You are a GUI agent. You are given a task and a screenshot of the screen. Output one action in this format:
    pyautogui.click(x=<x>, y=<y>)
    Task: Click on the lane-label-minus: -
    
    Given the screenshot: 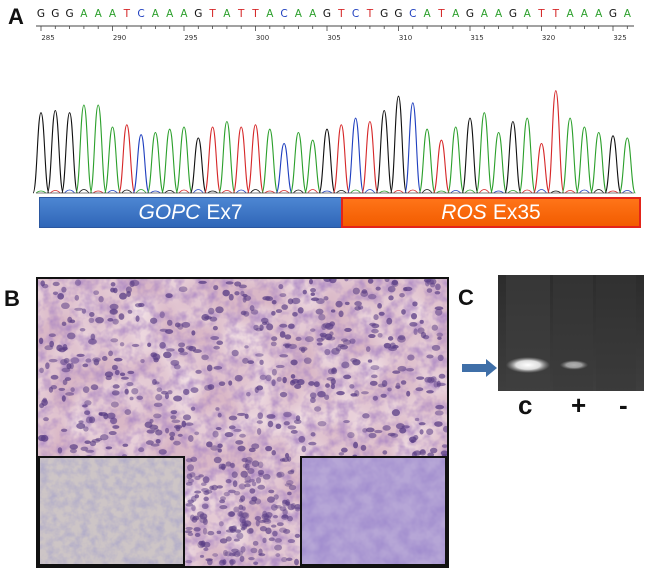 What is the action you would take?
    pyautogui.click(x=623, y=405)
    